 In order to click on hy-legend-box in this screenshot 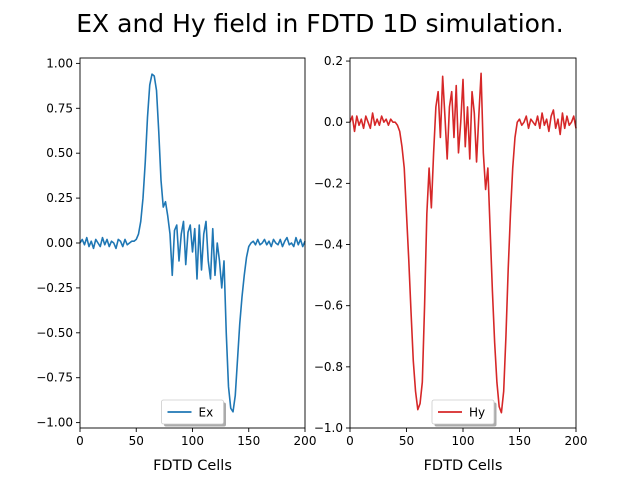, I will do `click(463, 412)`.